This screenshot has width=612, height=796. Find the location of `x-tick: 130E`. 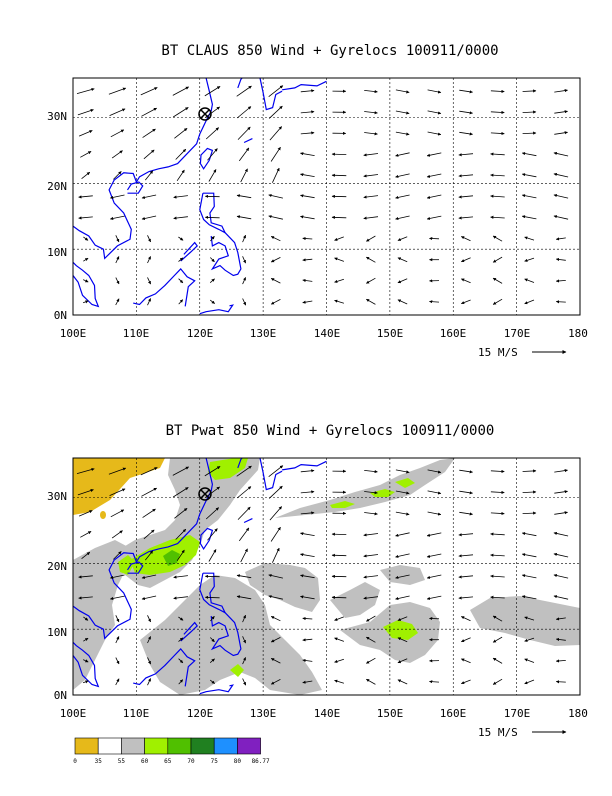

x-tick: 130E is located at coordinates (263, 713).